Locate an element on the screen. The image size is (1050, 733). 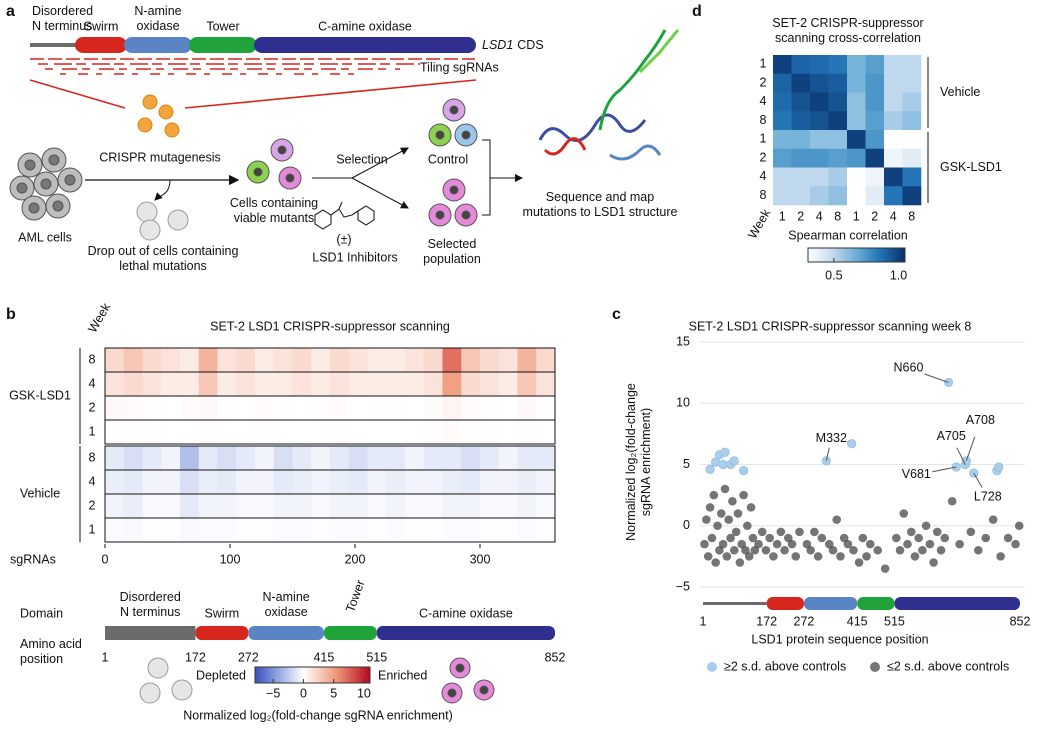
annotation-leader is located at coordinates (961, 456).